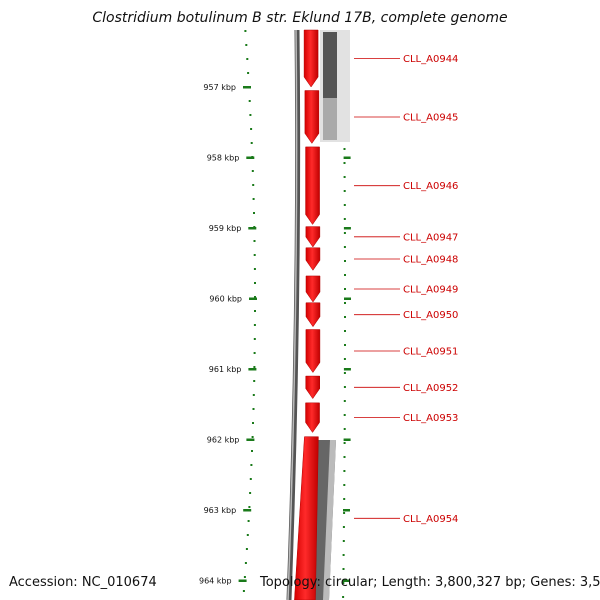  What do you see at coordinates (430, 186) in the screenshot?
I see `gene-label: CLL_A0946` at bounding box center [430, 186].